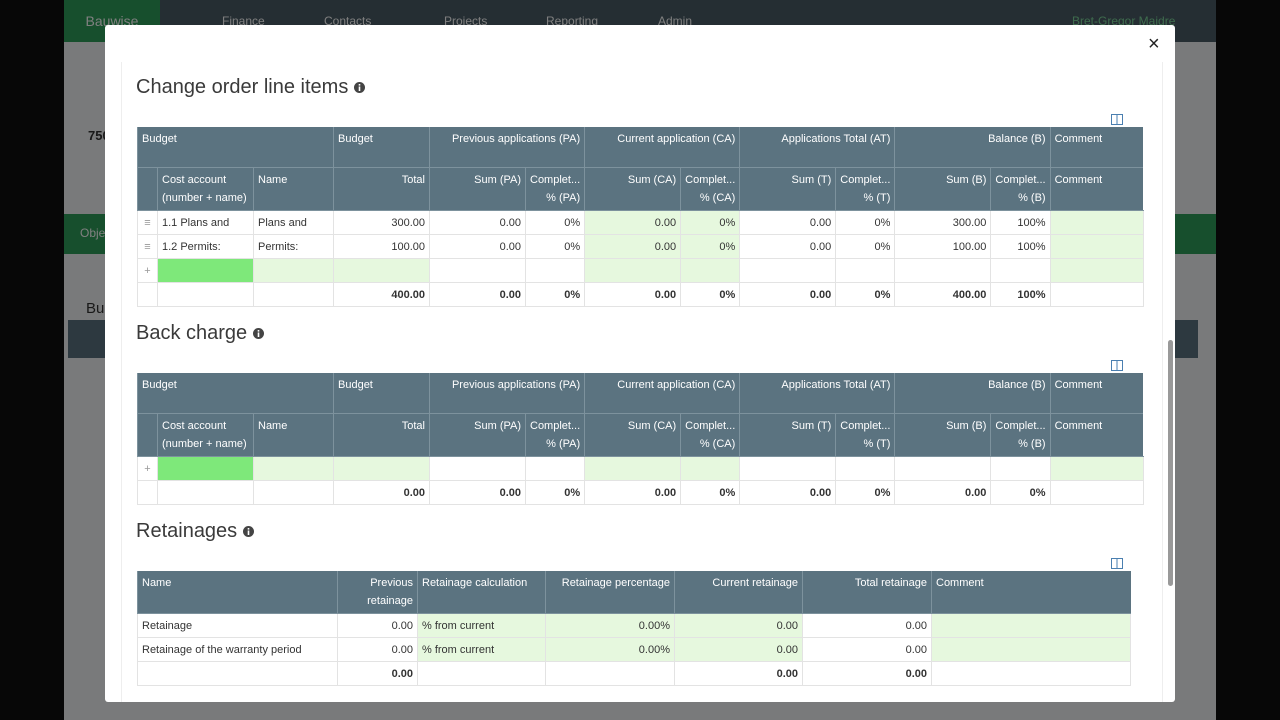  I want to click on close-button: ×, so click(1154, 44).